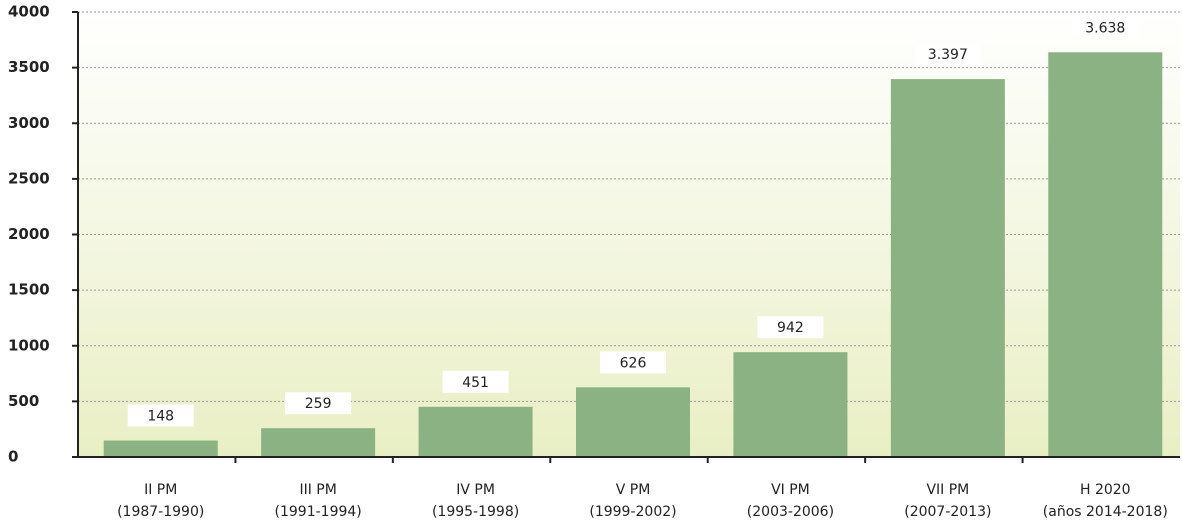  What do you see at coordinates (632, 501) in the screenshot?
I see `x-tick-label: V PM (1999-2002)` at bounding box center [632, 501].